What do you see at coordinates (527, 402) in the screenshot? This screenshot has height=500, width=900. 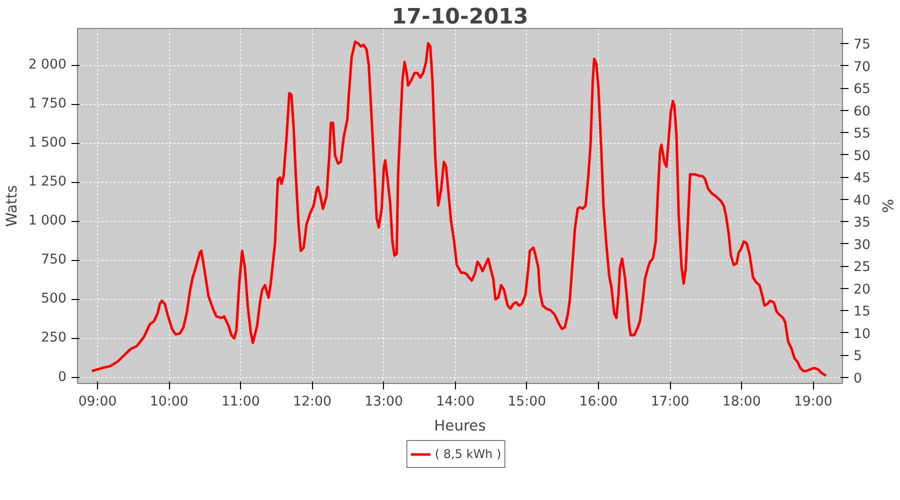 I see `x-tick-label: 15:00` at bounding box center [527, 402].